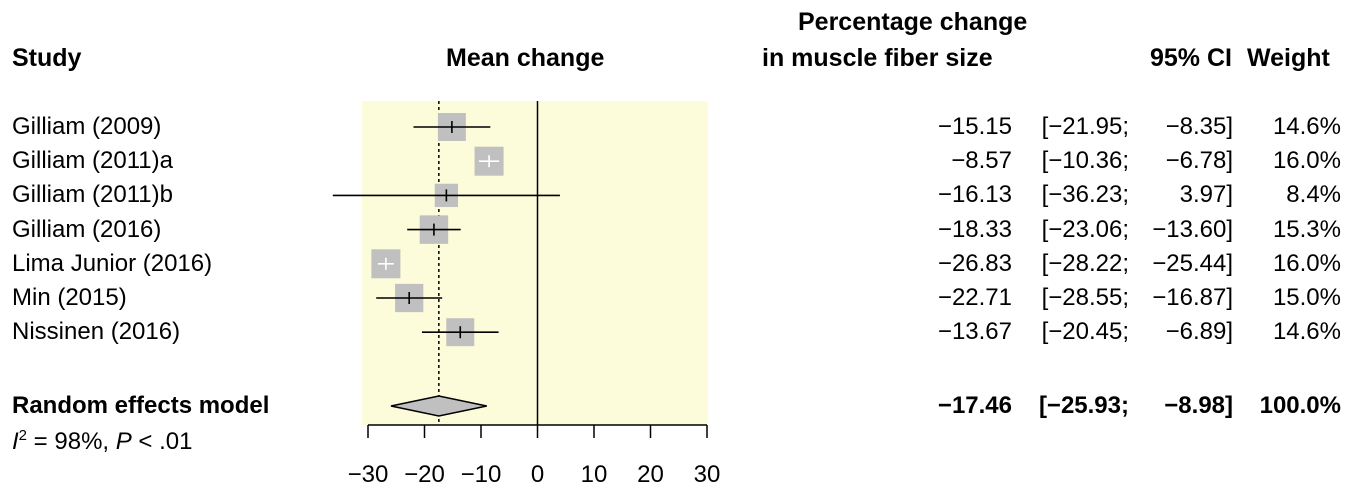 This screenshot has height=490, width=1357. Describe the element at coordinates (1085, 161) in the screenshot. I see `study-ci-lower: [−10.36;` at that location.